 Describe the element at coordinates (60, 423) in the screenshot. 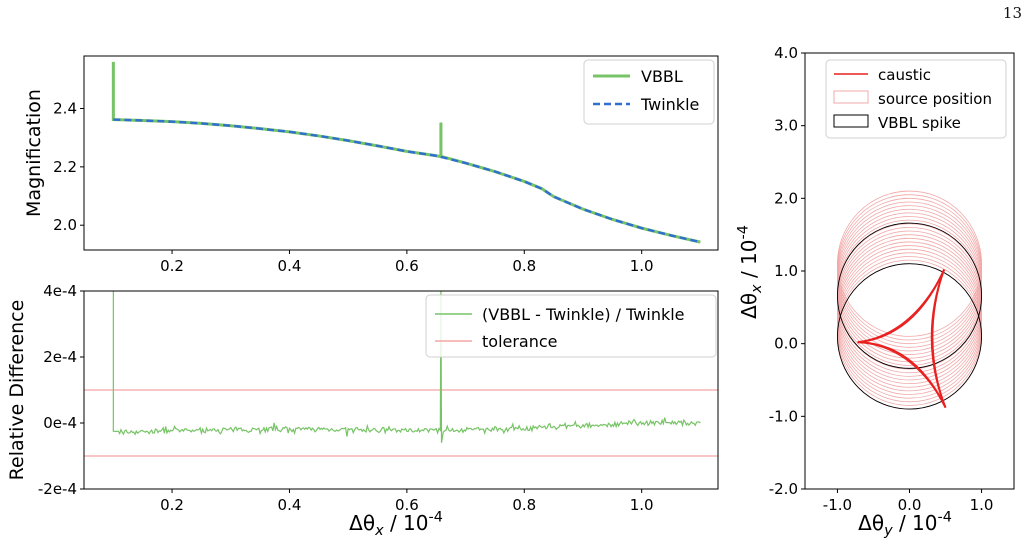

I see `y-tick-label: 0e-4` at that location.